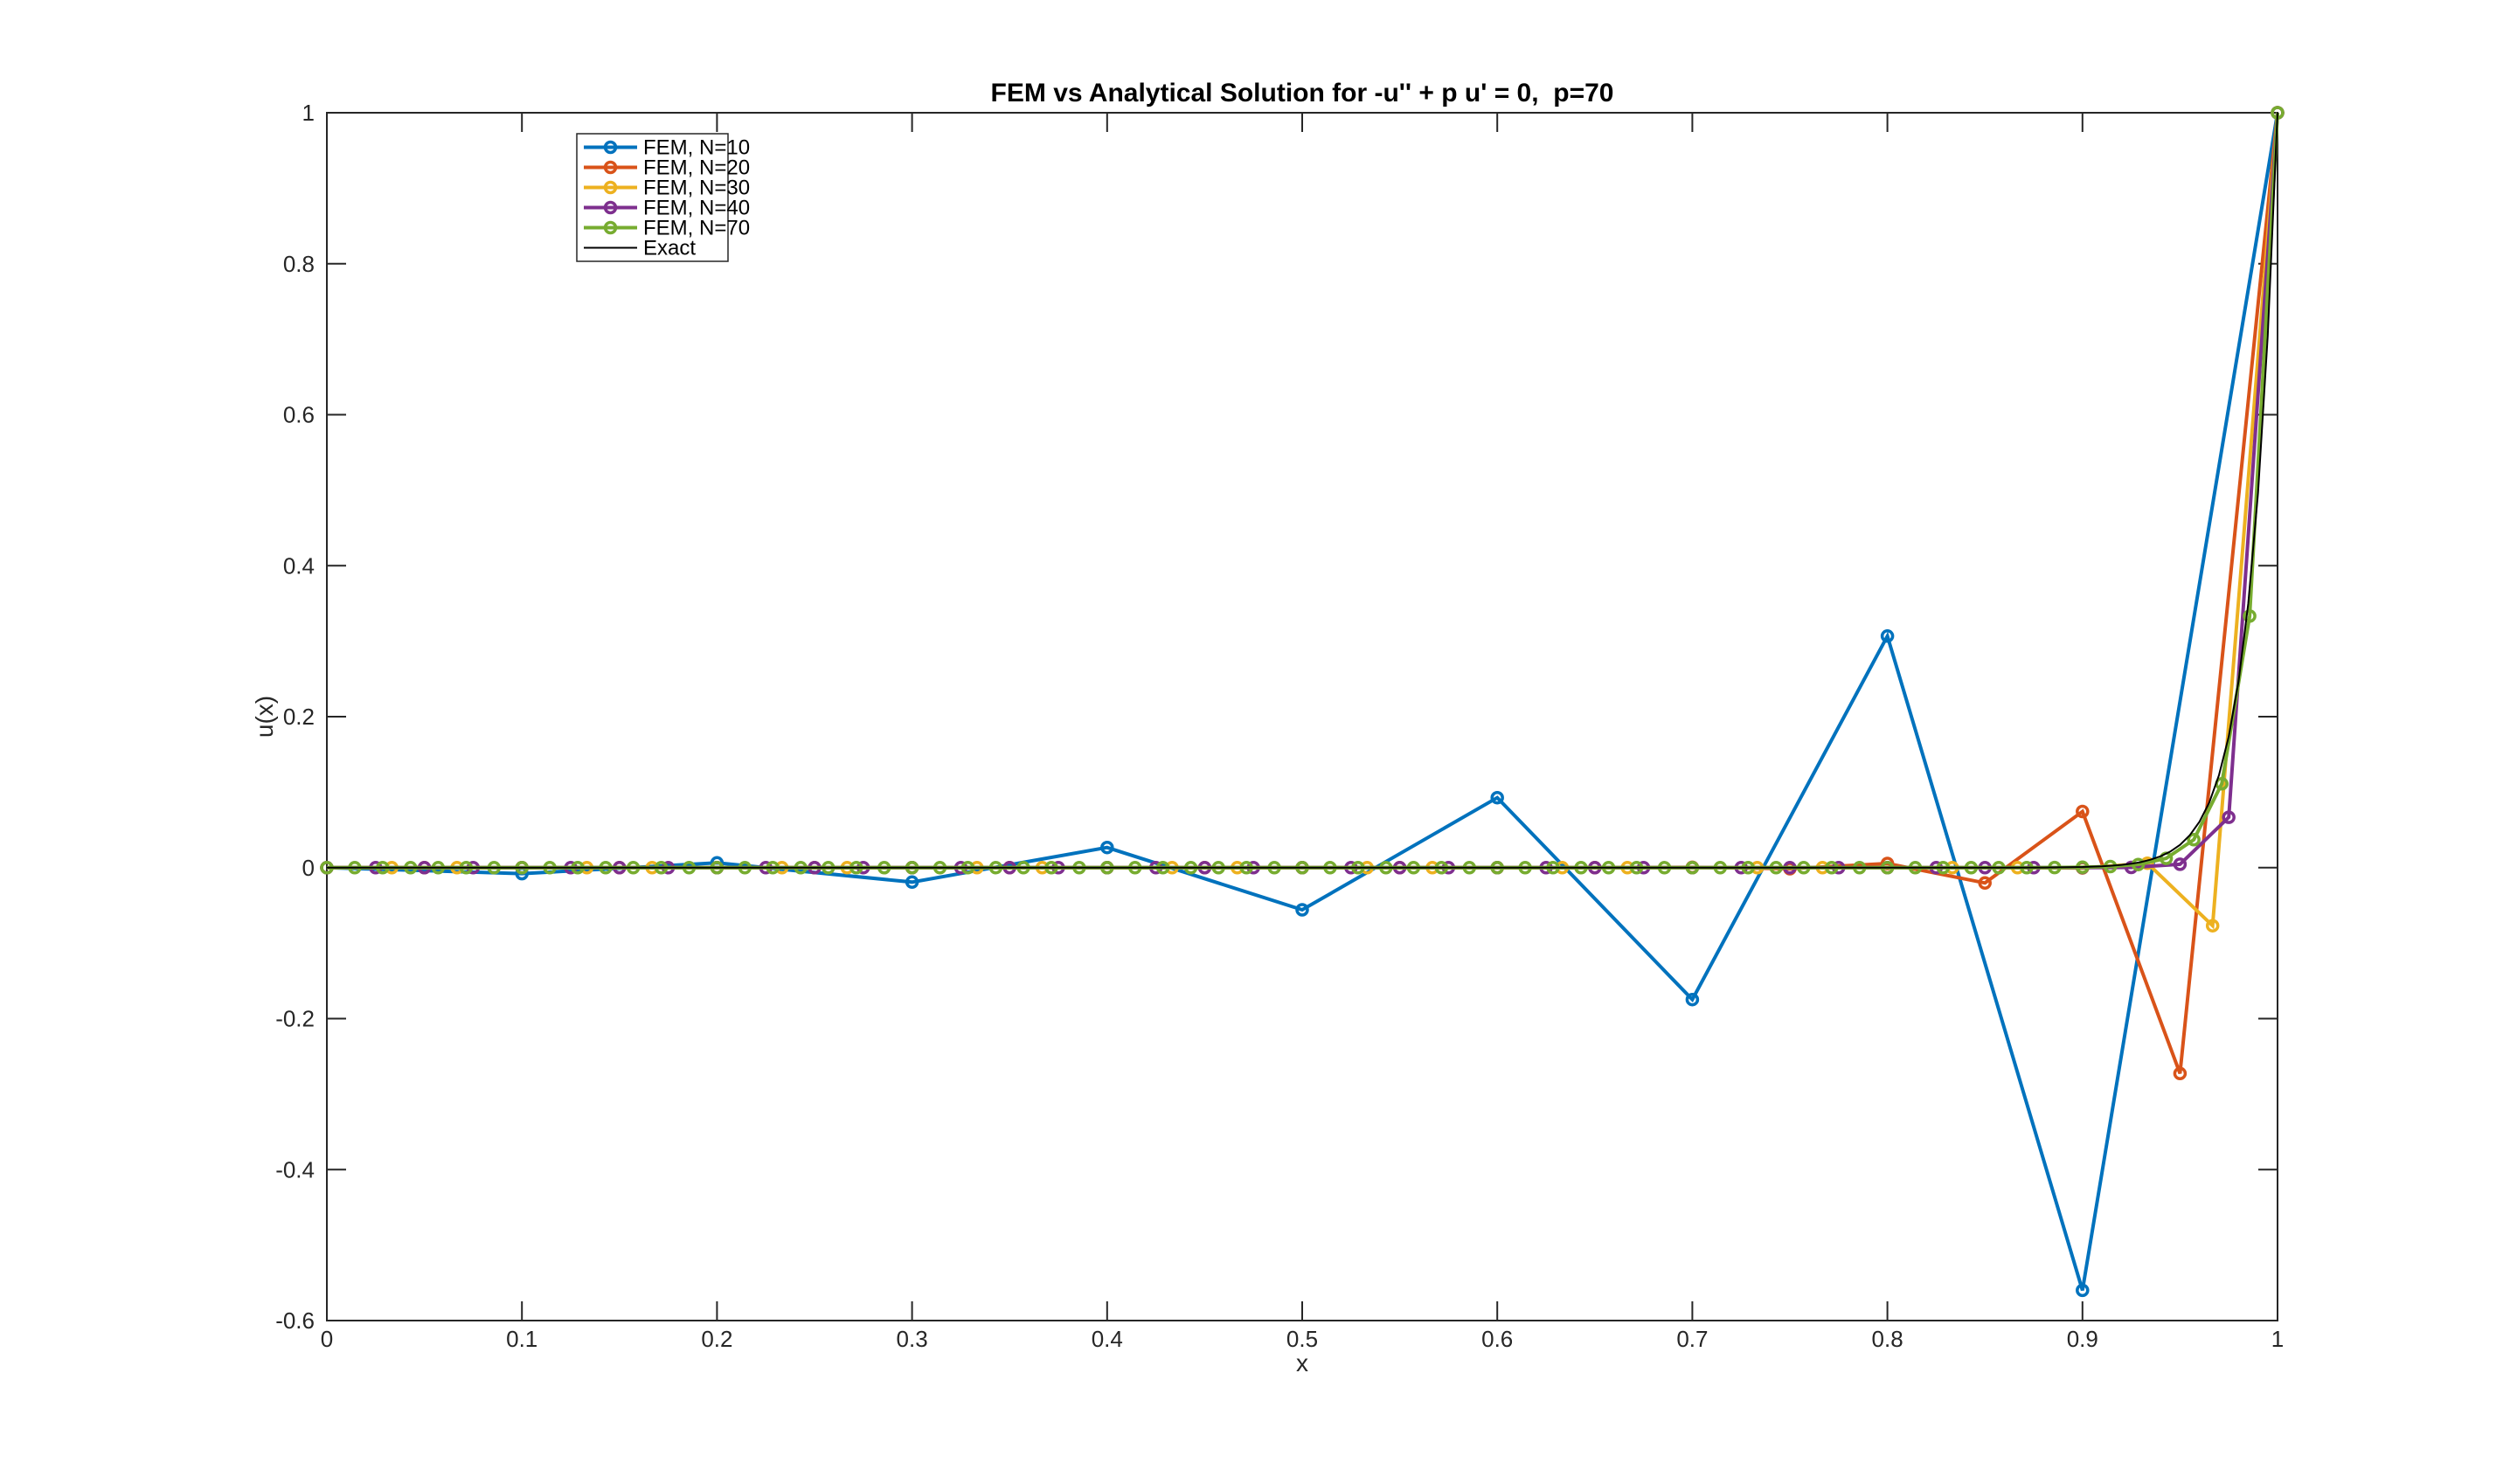 The image size is (2517, 1484). Describe the element at coordinates (327, 1339) in the screenshot. I see `x-tick-label: 0` at that location.